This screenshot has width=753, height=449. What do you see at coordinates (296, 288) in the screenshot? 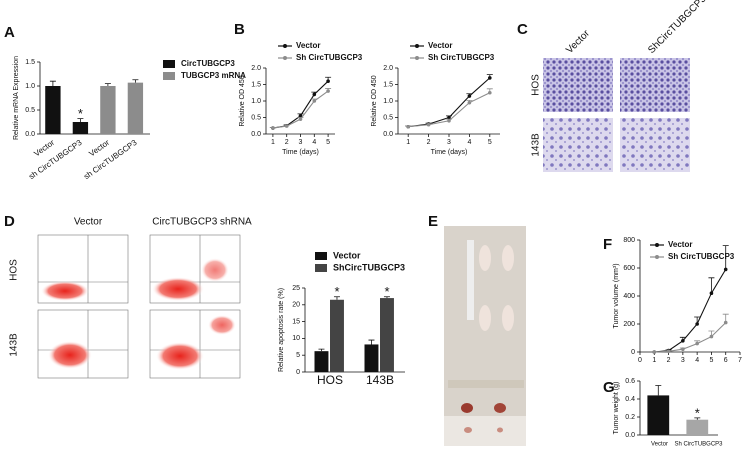
I see `y-tick-label: 25` at bounding box center [296, 288].